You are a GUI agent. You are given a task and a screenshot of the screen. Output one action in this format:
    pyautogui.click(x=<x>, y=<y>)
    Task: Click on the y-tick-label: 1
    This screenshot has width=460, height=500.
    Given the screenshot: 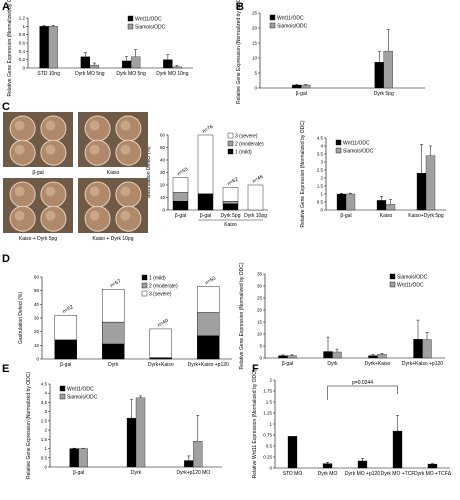 What is the action you would take?
    pyautogui.click(x=270, y=424)
    